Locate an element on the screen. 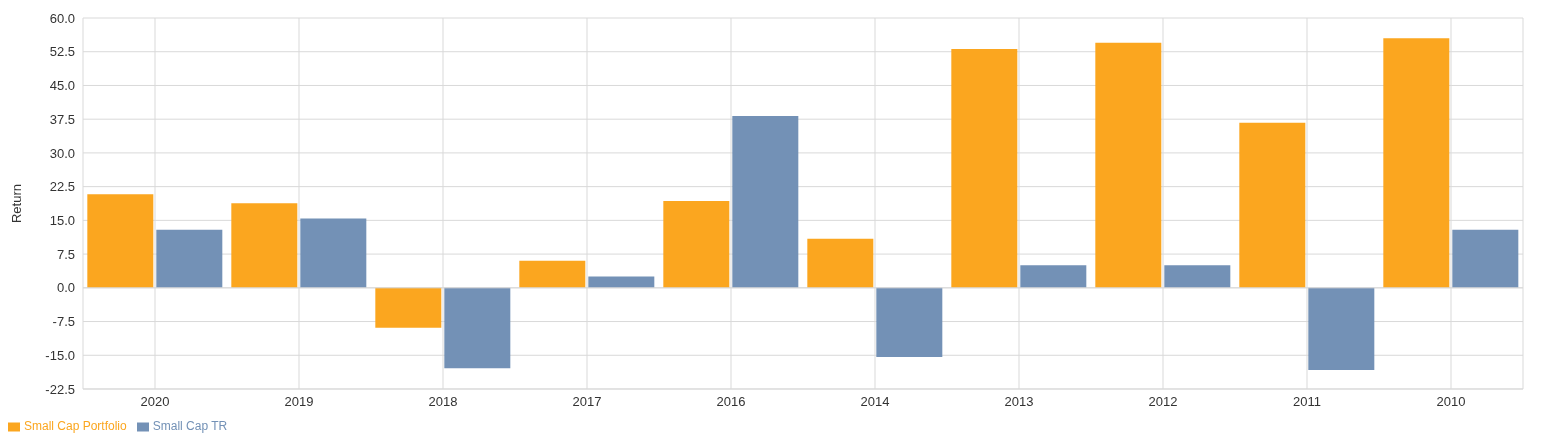 Image resolution: width=1541 pixels, height=442 pixels. y-tick-label: -15.0 is located at coordinates (60, 355).